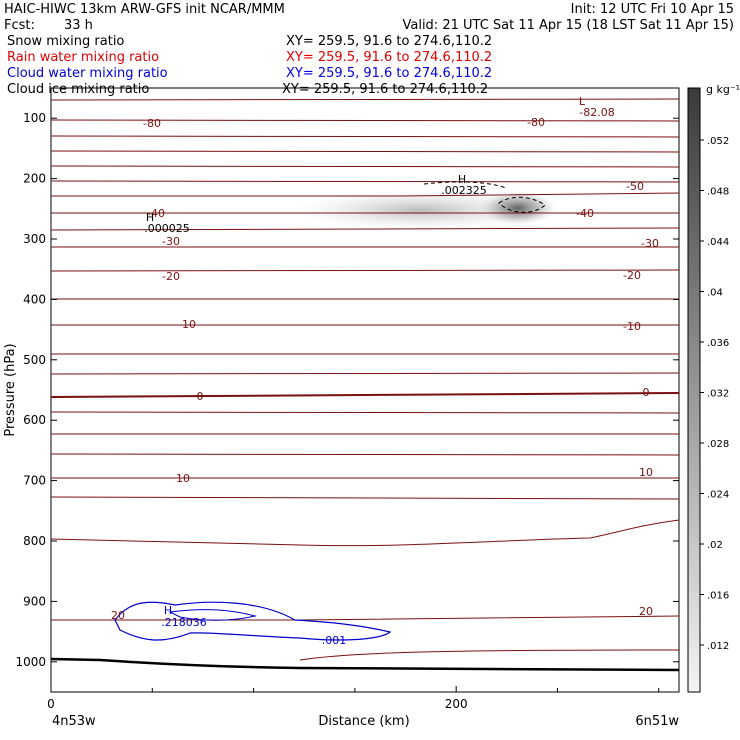  Describe the element at coordinates (34, 420) in the screenshot. I see `y-tick-label-600: 600` at that location.